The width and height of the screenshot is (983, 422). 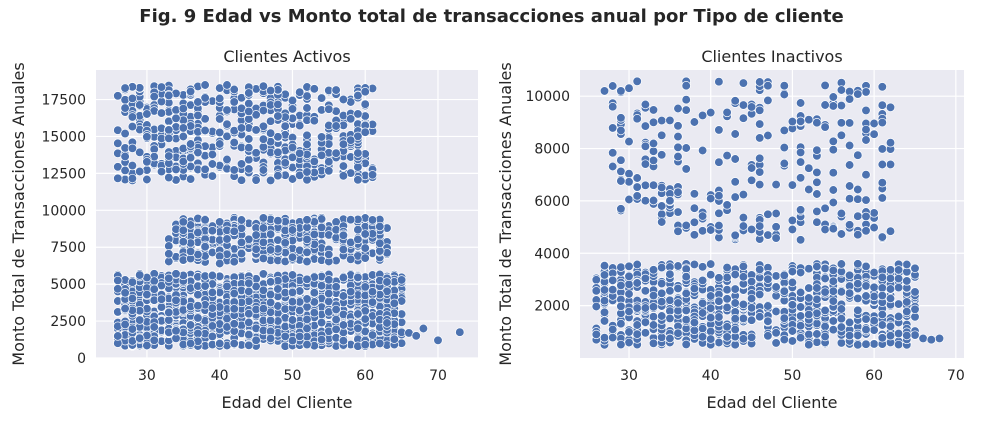 What do you see at coordinates (68, 322) in the screenshot?
I see `y-tick-label: 2500` at bounding box center [68, 322].